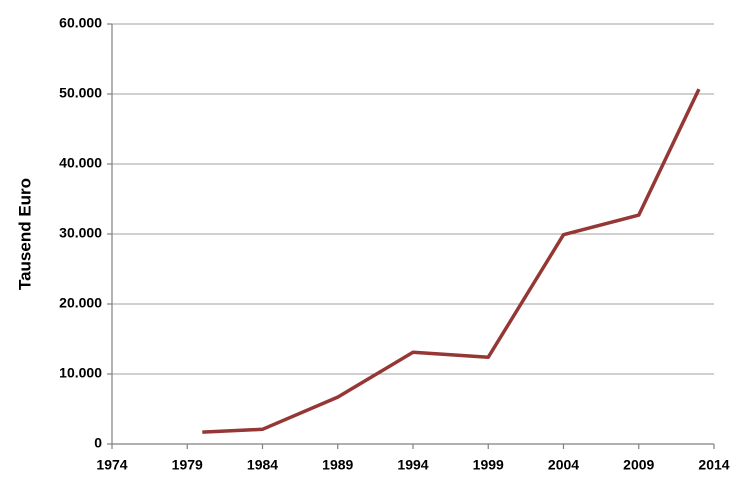 This screenshot has width=750, height=488. Describe the element at coordinates (563, 465) in the screenshot. I see `x-tick-label: 2004` at that location.